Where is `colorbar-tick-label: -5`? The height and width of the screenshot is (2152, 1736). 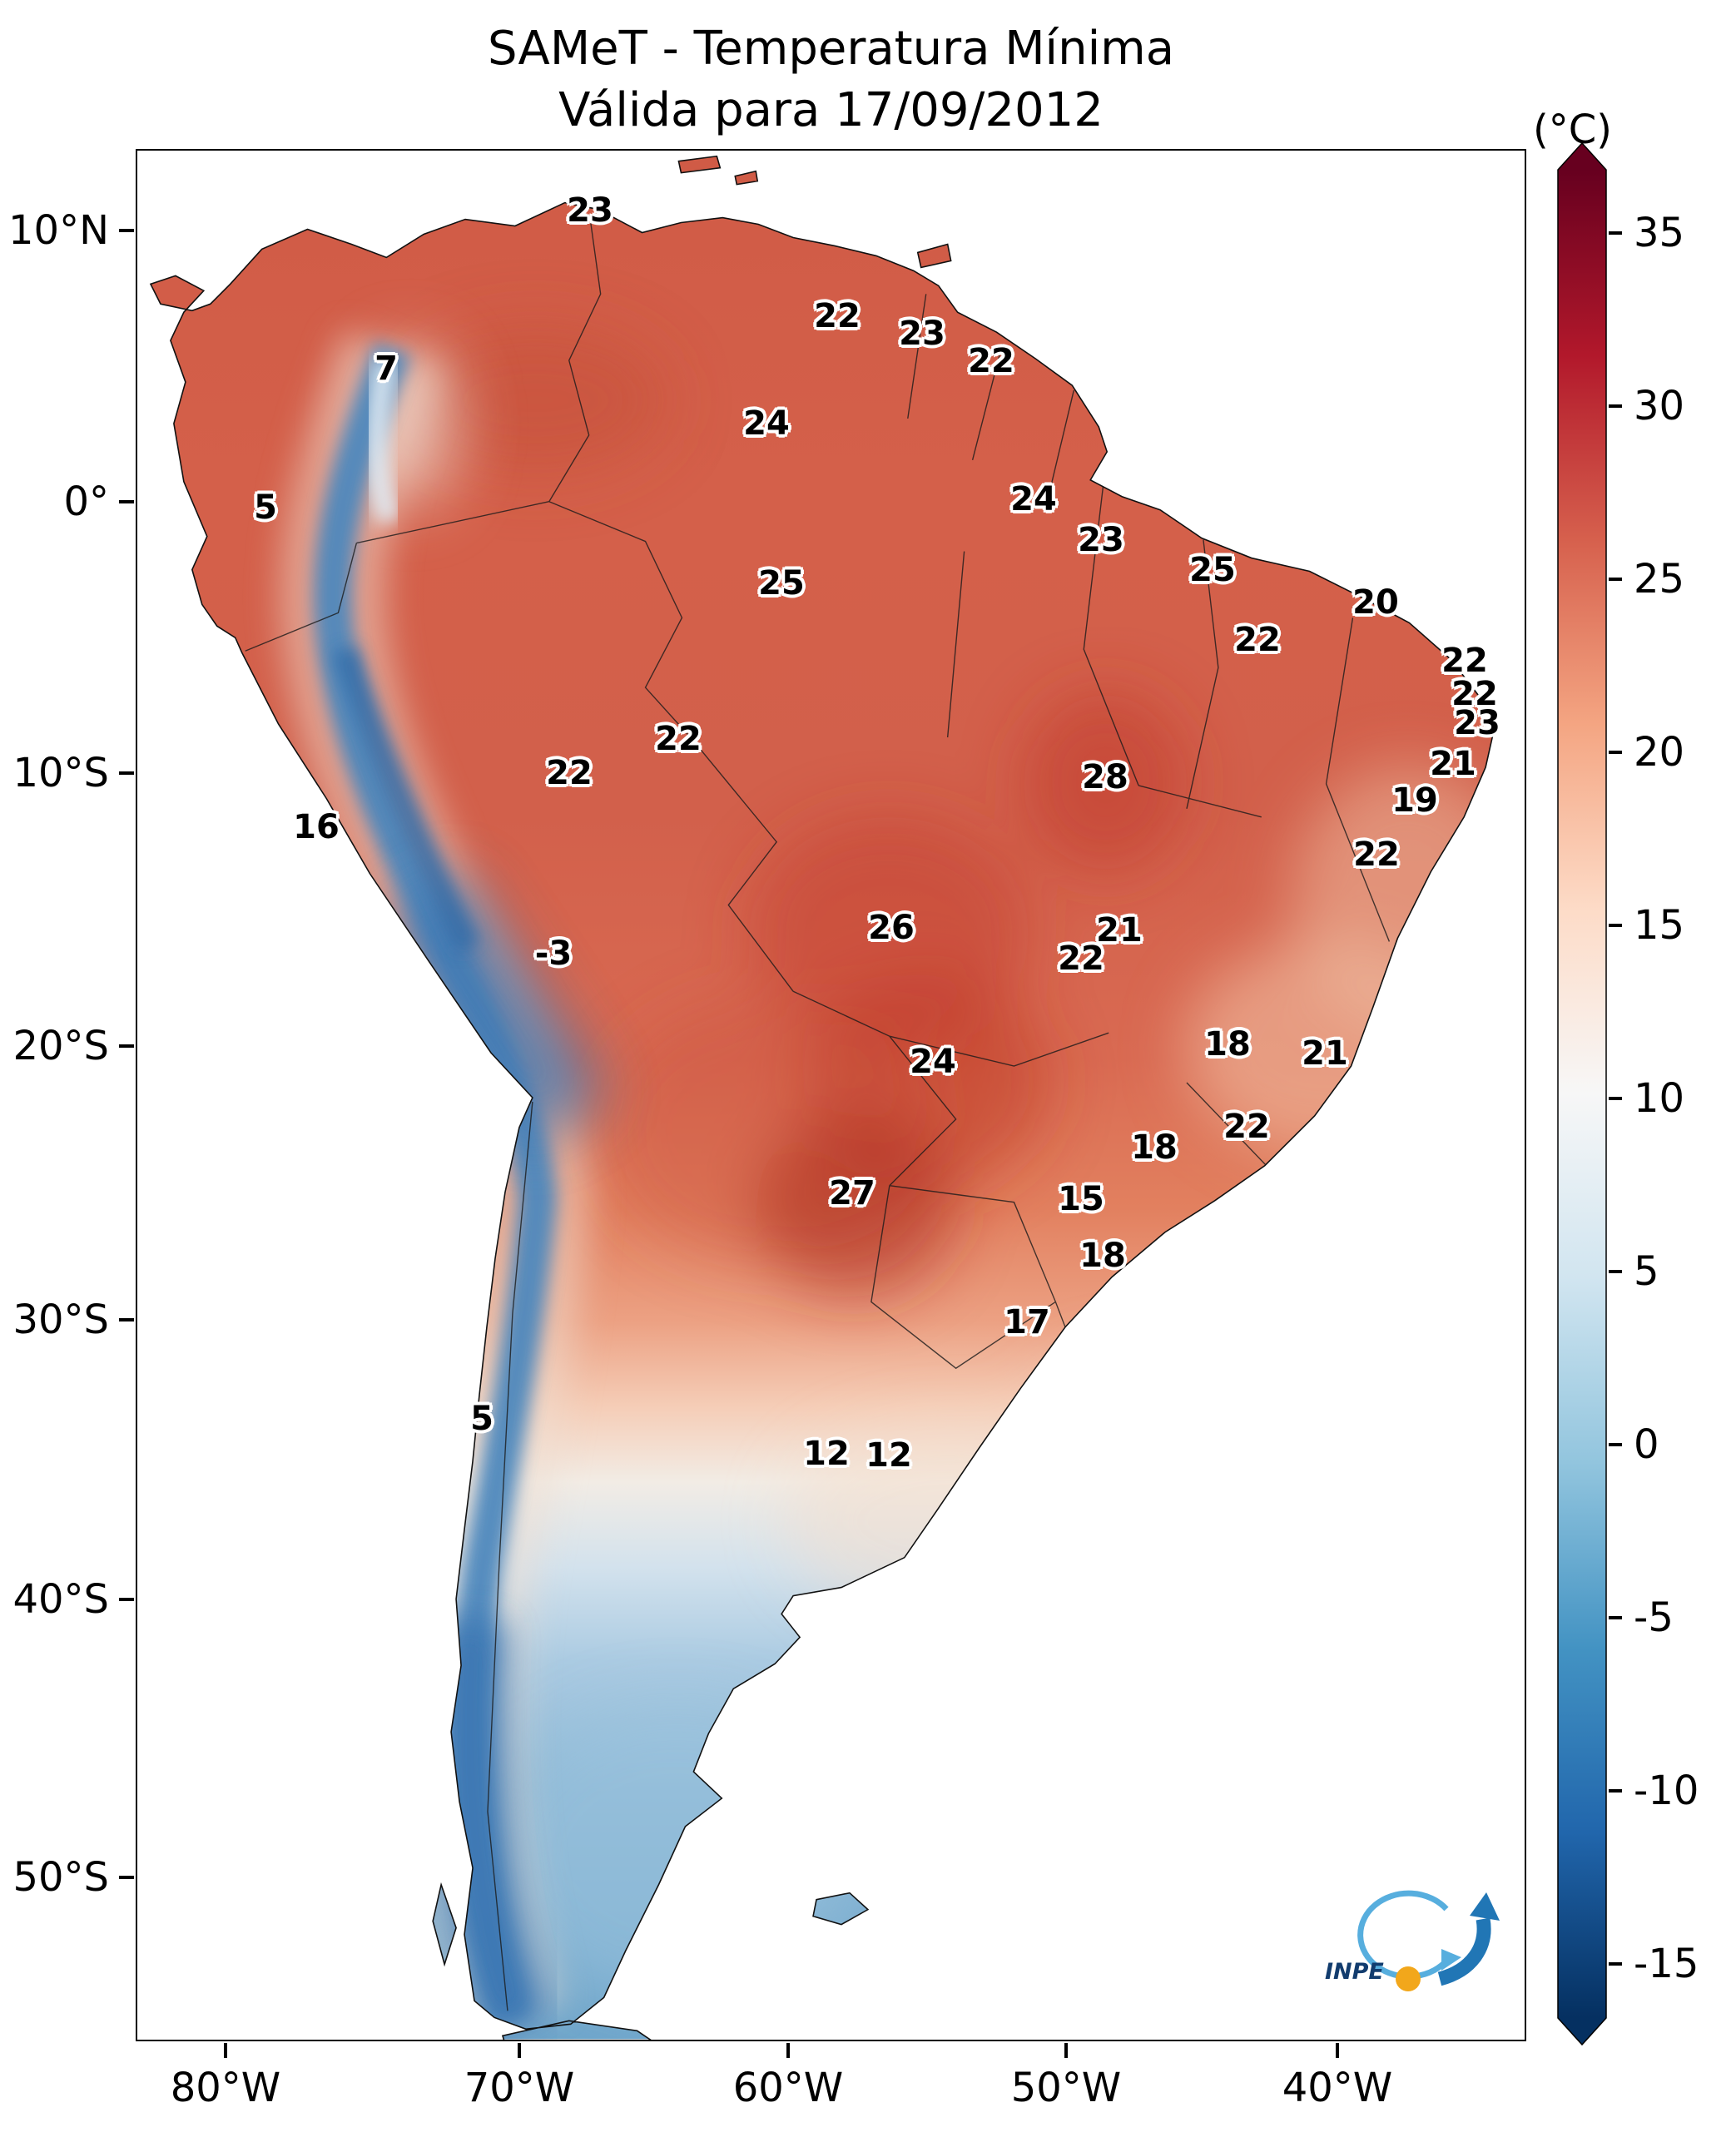
colorbar-tick-label: -5 is located at coordinates (1654, 1617).